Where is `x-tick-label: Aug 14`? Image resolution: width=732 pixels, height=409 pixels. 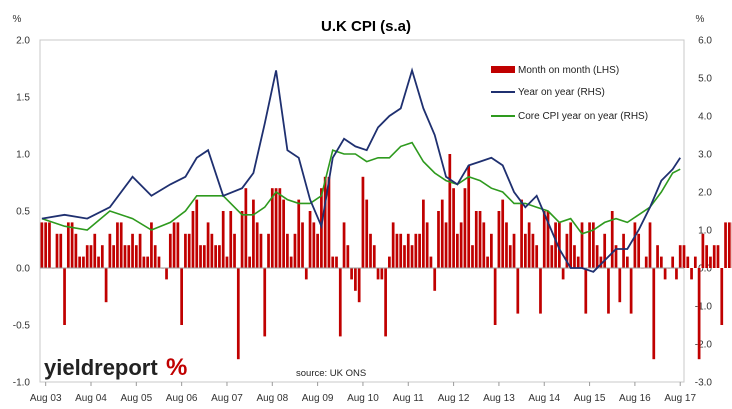 x-tick-label: Aug 14 is located at coordinates (544, 398).